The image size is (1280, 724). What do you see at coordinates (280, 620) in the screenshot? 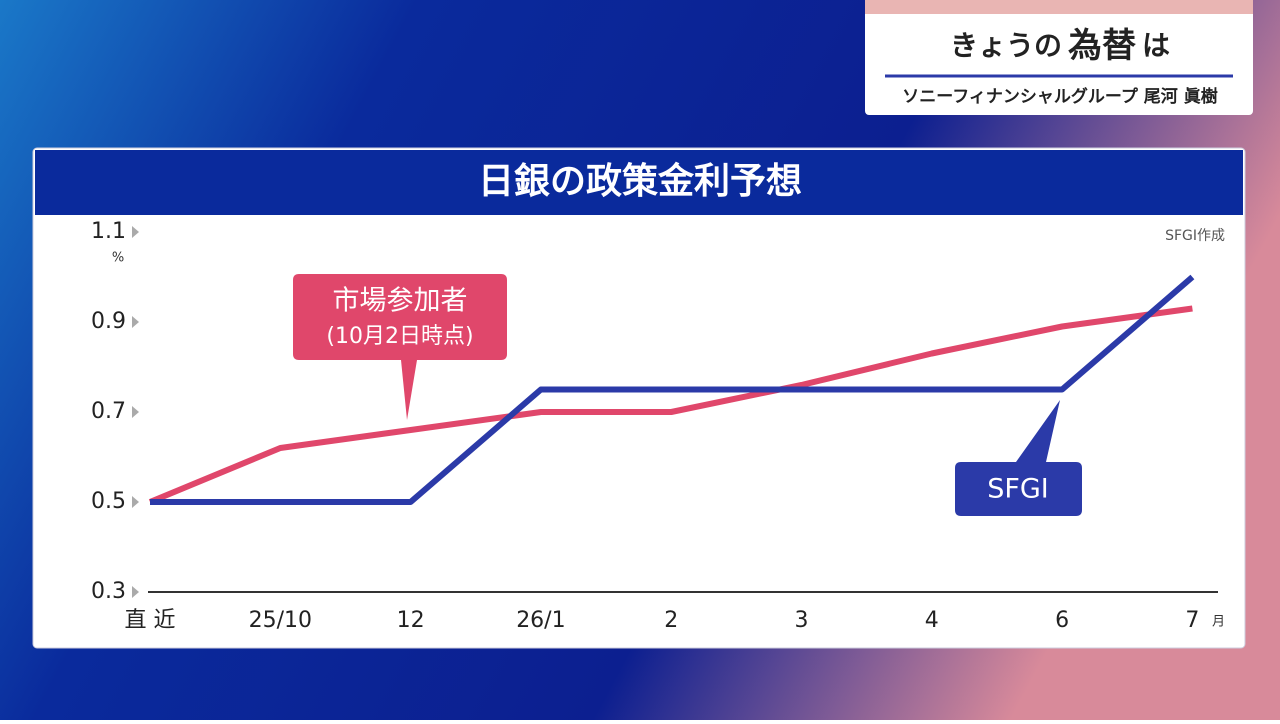
I see `x-tick-label: 25/10` at bounding box center [280, 620].